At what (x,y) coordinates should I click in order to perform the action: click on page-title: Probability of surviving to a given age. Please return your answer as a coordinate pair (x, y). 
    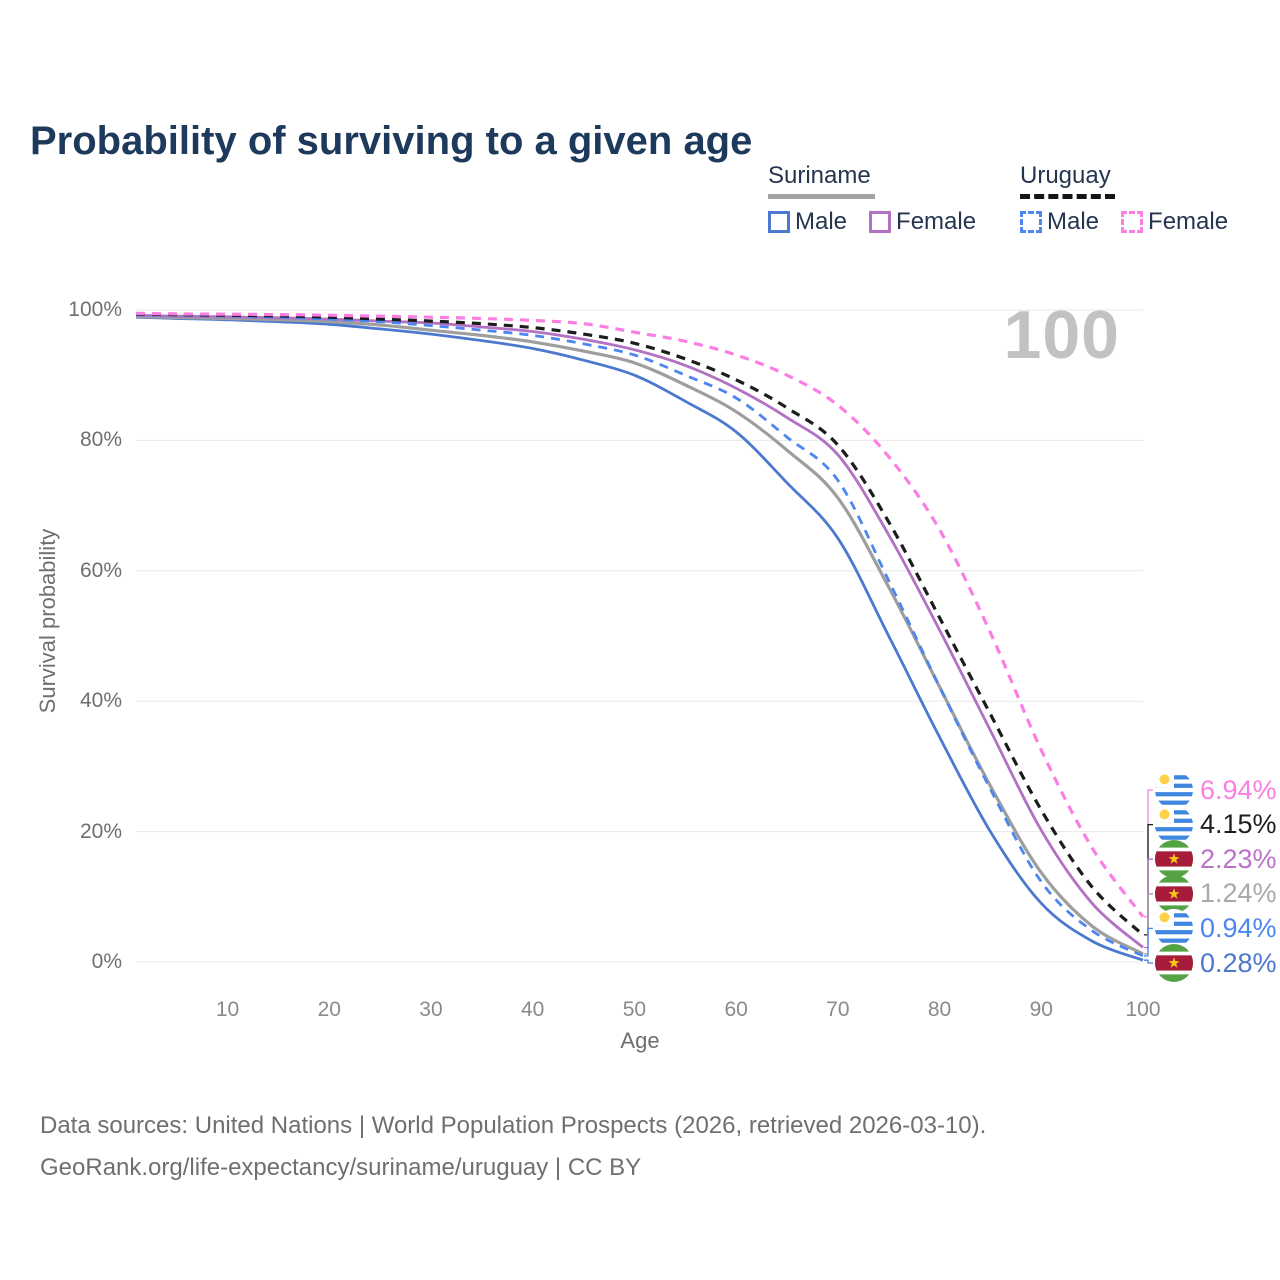
    Looking at the image, I should click on (391, 140).